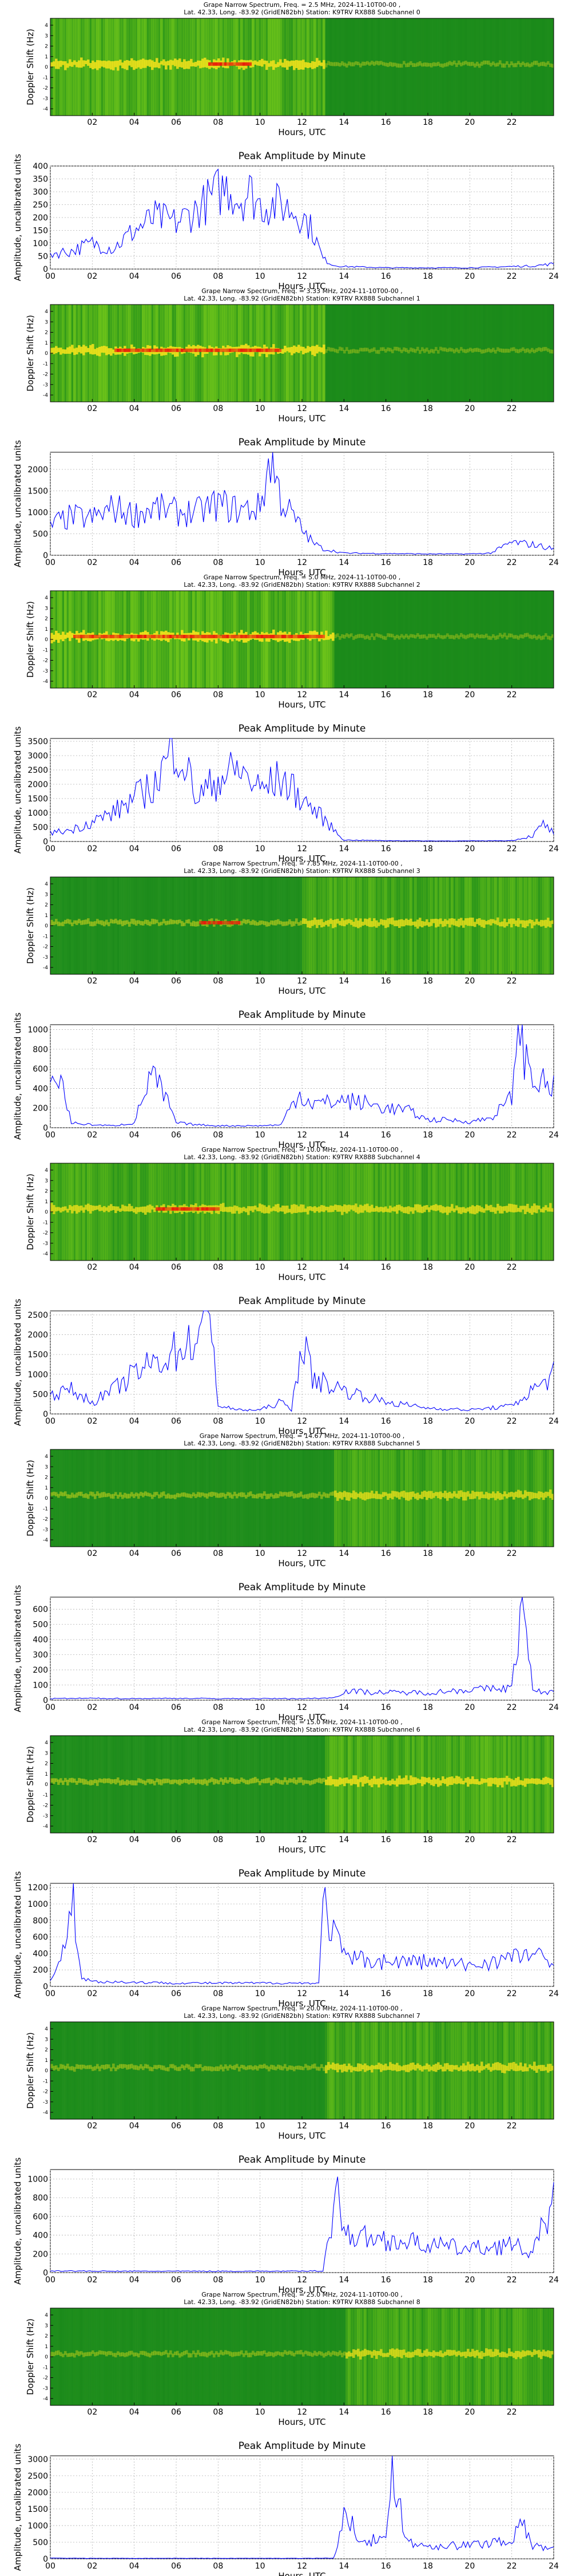  Describe the element at coordinates (176, 981) in the screenshot. I see `x-tick-label: 06` at that location.